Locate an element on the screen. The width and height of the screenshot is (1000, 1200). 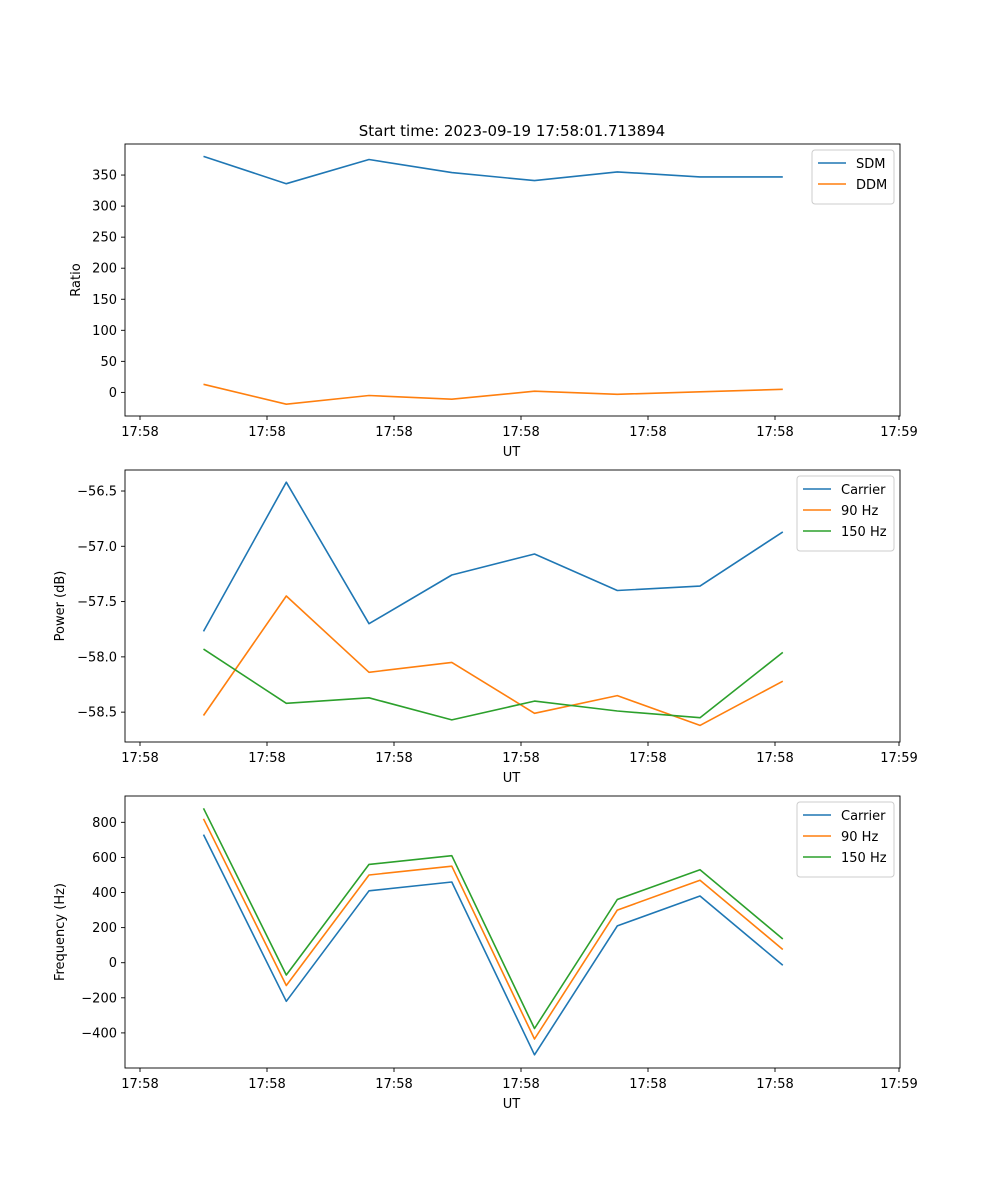
y-tick-label: 800 is located at coordinates (104, 823).